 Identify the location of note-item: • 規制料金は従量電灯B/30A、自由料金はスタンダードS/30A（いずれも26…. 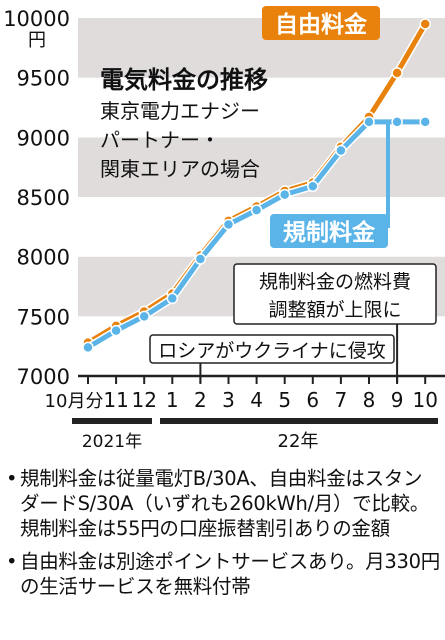
(223, 503).